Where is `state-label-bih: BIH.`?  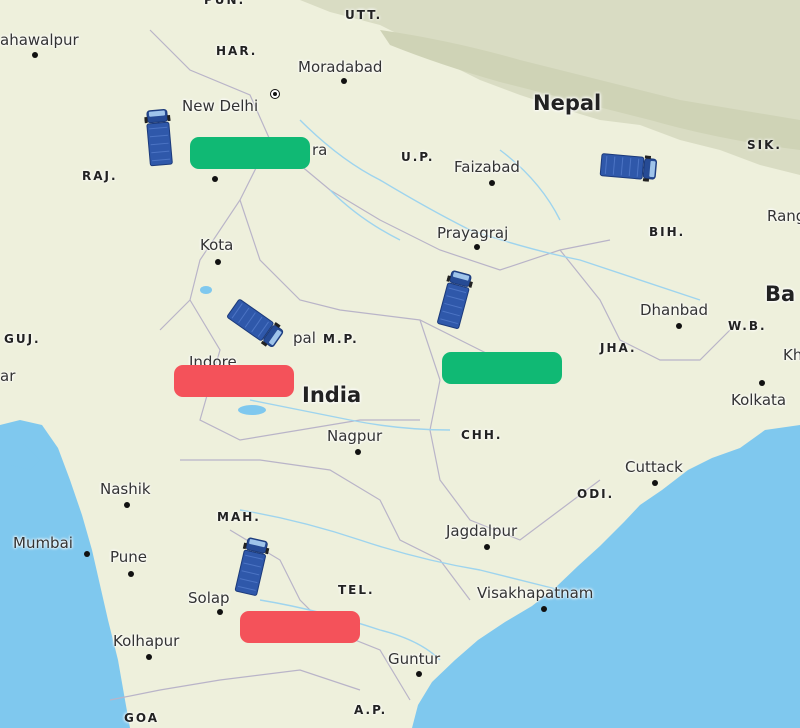 state-label-bih: BIH. is located at coordinates (667, 232).